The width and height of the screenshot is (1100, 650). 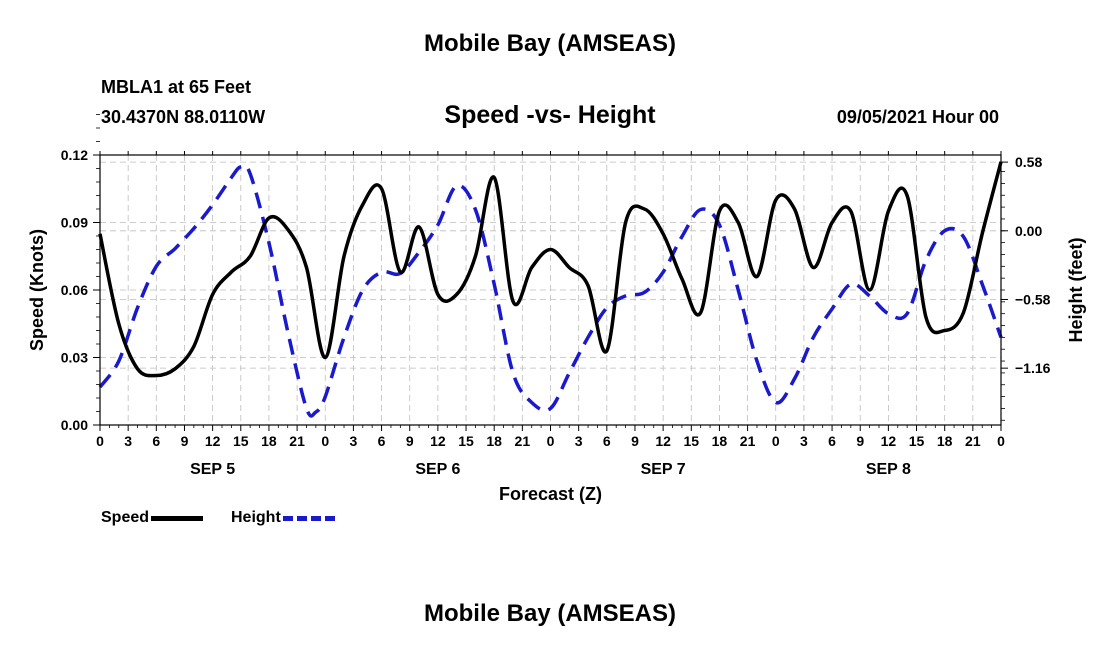 I want to click on x-axis-title: Forecast (Z), so click(x=550, y=494).